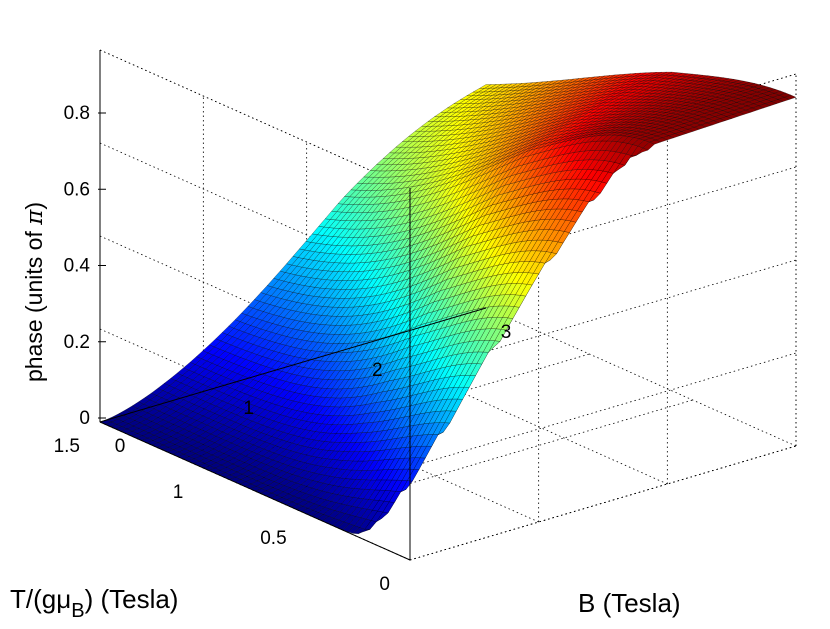 Image resolution: width=830 pixels, height=629 pixels. I want to click on x-axis-label: B (Tesla), so click(629, 603).